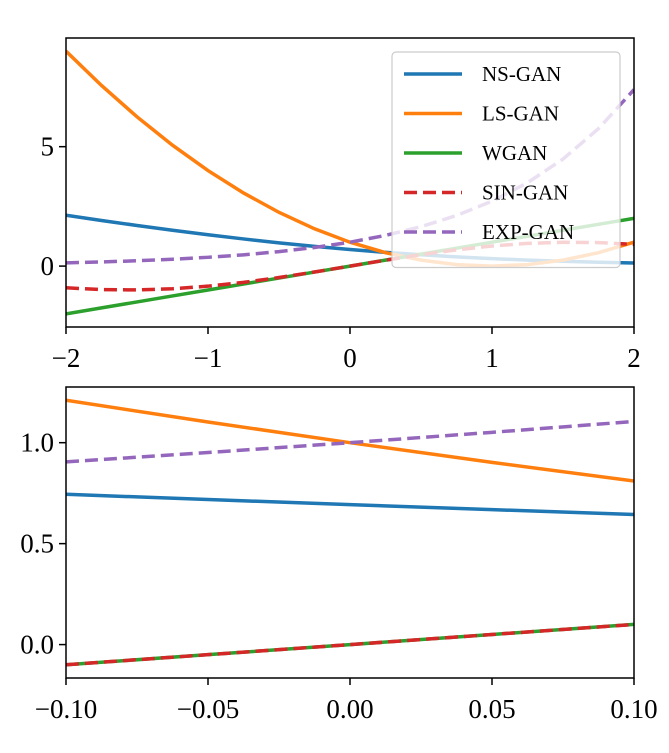 This screenshot has width=669, height=753. What do you see at coordinates (37, 443) in the screenshot?
I see `y-tick-label: 1.0` at bounding box center [37, 443].